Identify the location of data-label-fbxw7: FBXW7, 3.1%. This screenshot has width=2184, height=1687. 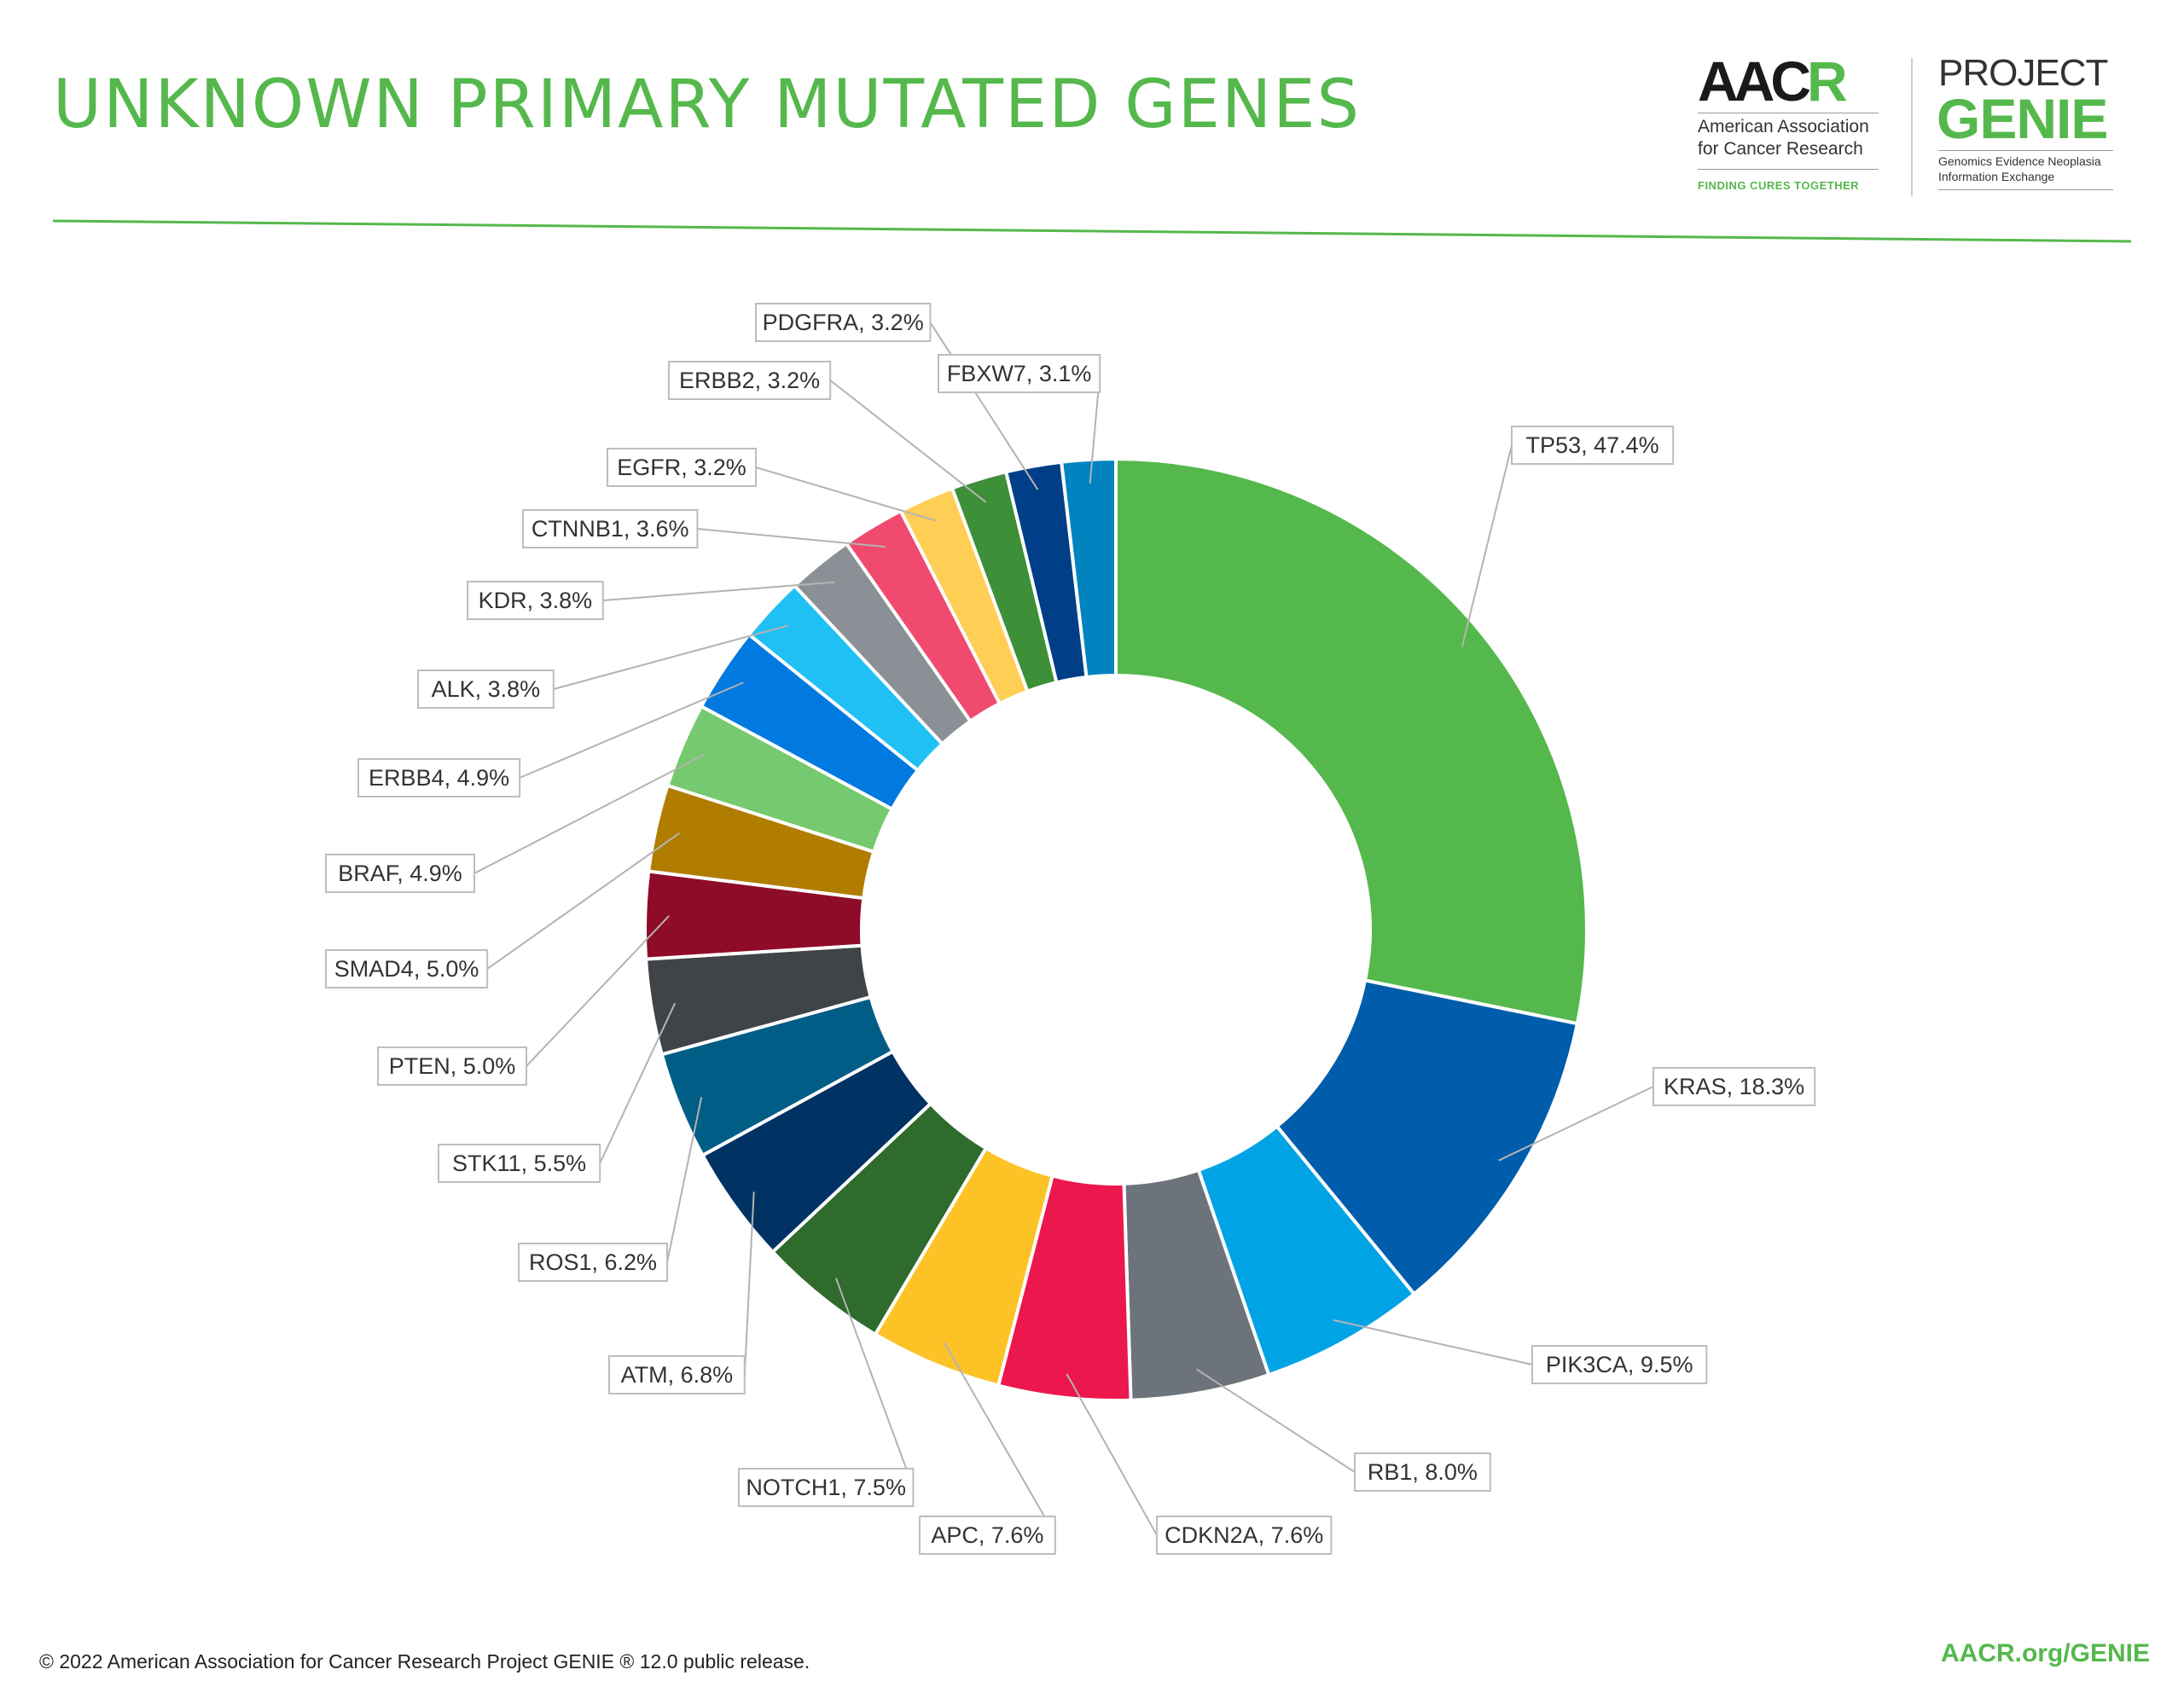
(1019, 373).